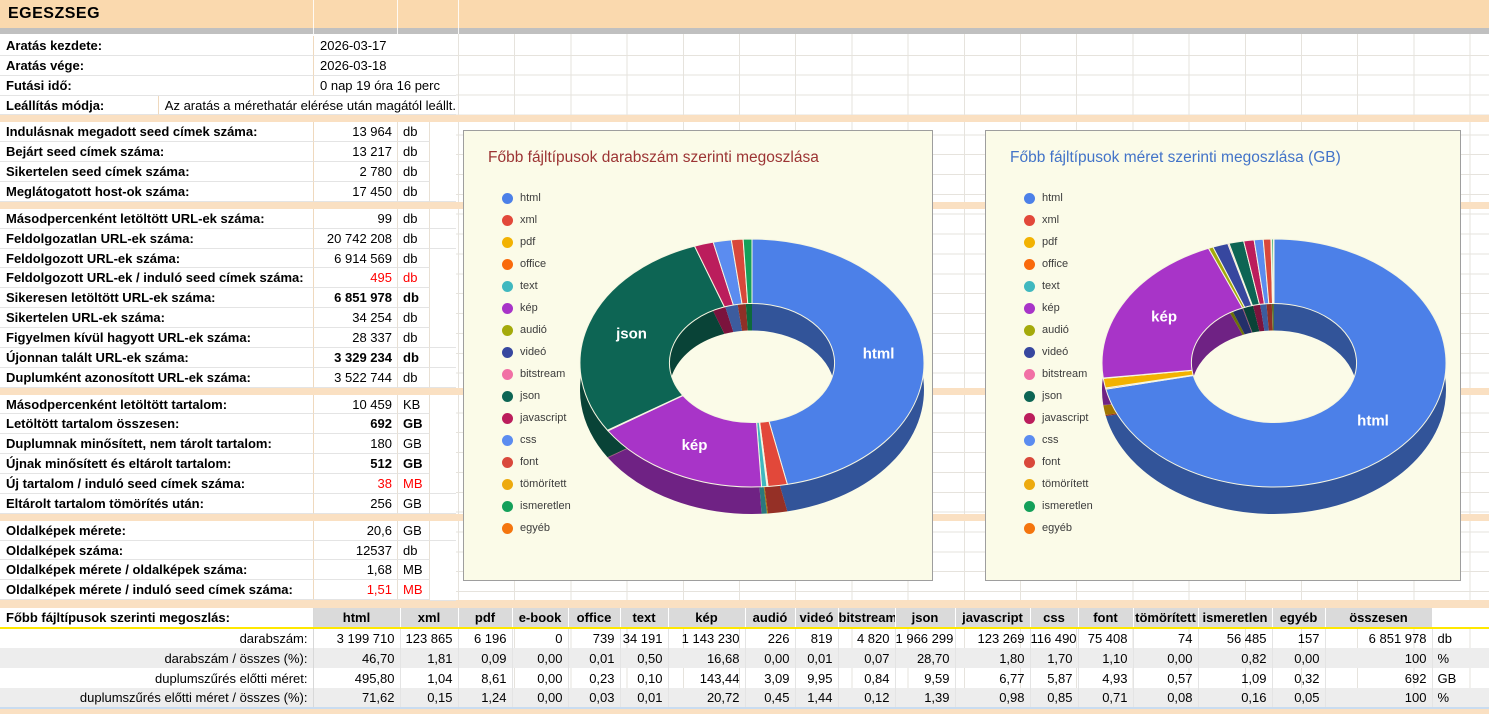 This screenshot has width=1489, height=714. Describe the element at coordinates (429, 678) in the screenshot. I see `cell-value: 1,04` at that location.